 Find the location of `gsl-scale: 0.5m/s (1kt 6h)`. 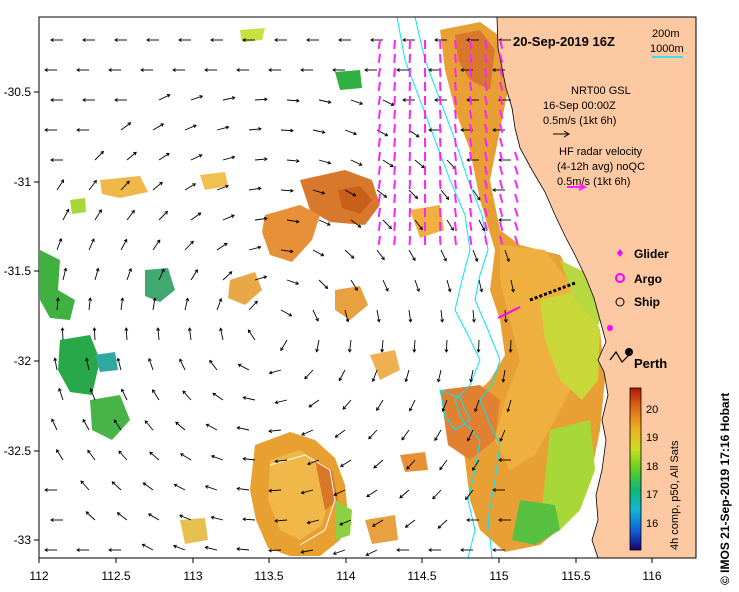

gsl-scale: 0.5m/s (1kt 6h) is located at coordinates (579, 121).